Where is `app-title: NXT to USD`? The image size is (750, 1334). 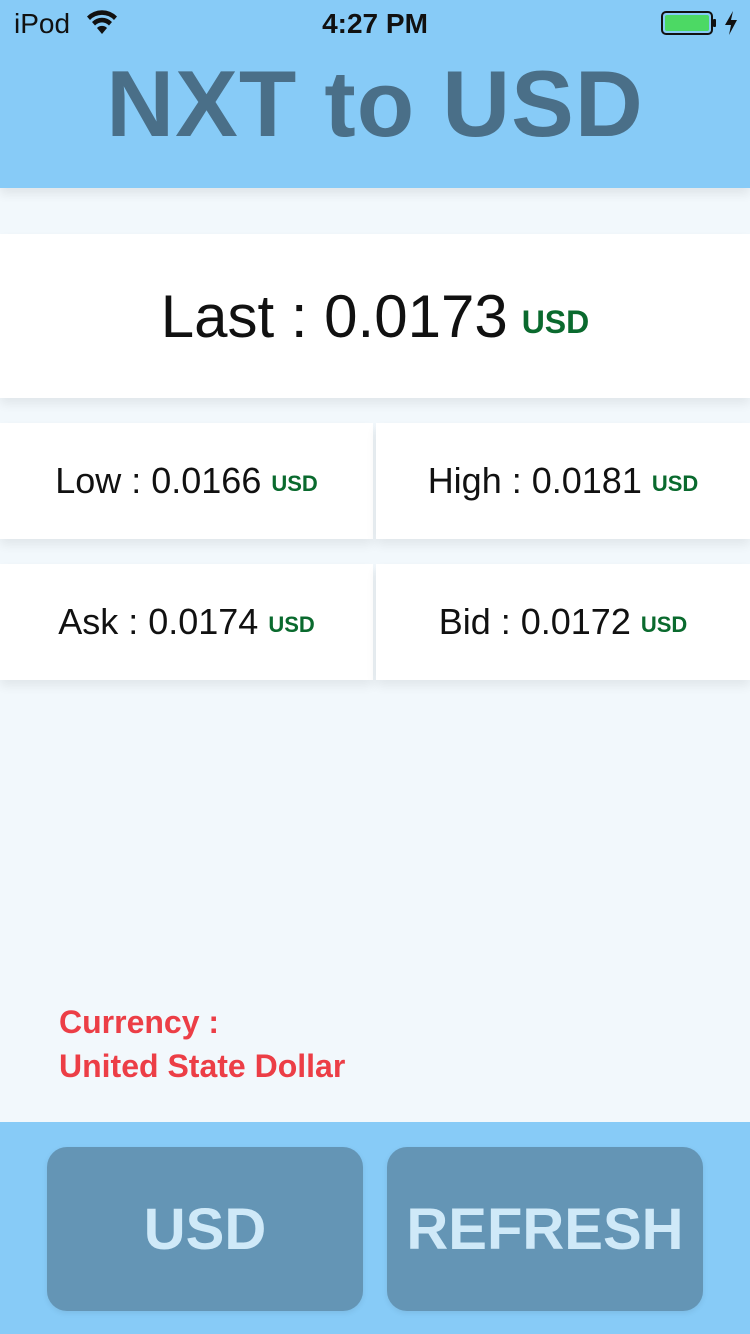
app-title: NXT to USD is located at coordinates (375, 103).